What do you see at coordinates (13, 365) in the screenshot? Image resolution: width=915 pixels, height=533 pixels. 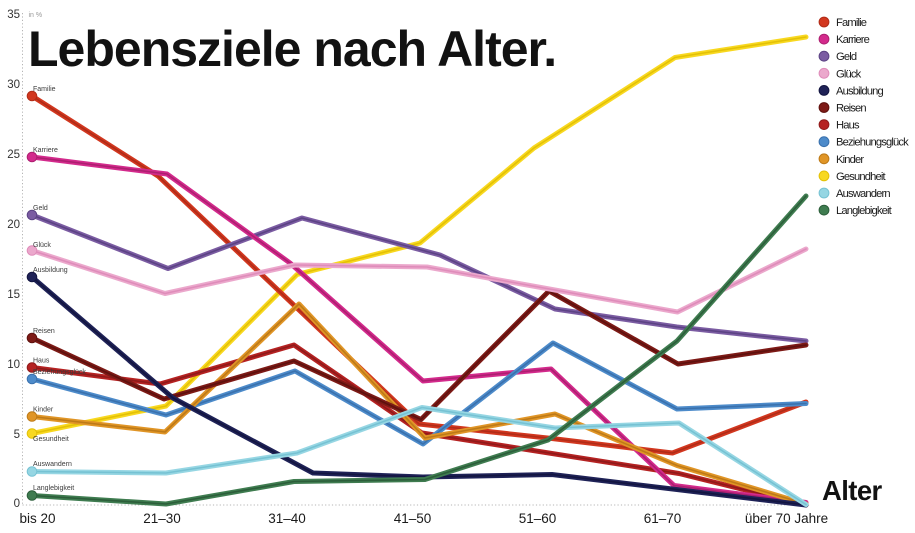 I see `svg-text: 10` at bounding box center [13, 365].